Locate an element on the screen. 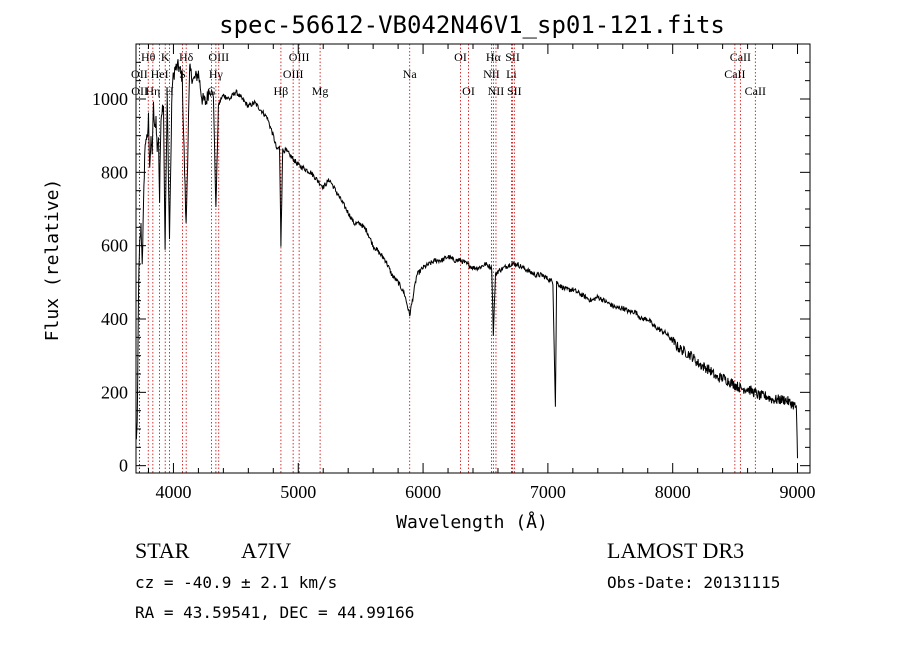  y-axis-label: Flux (relative) is located at coordinates (52, 260).